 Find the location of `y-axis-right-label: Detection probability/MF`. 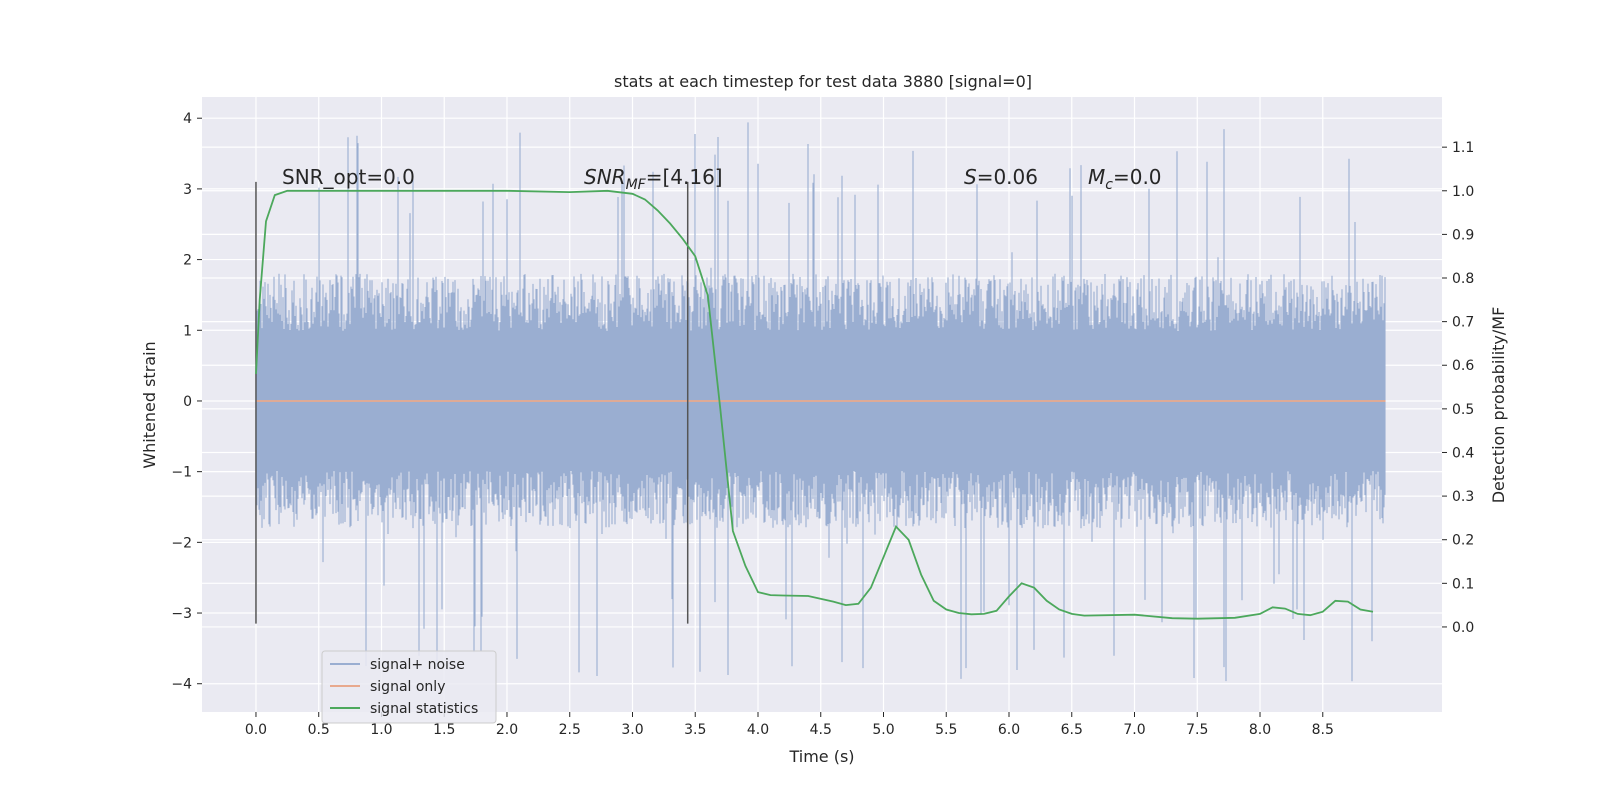

y-axis-right-label: Detection probability/MF is located at coordinates (1498, 405).